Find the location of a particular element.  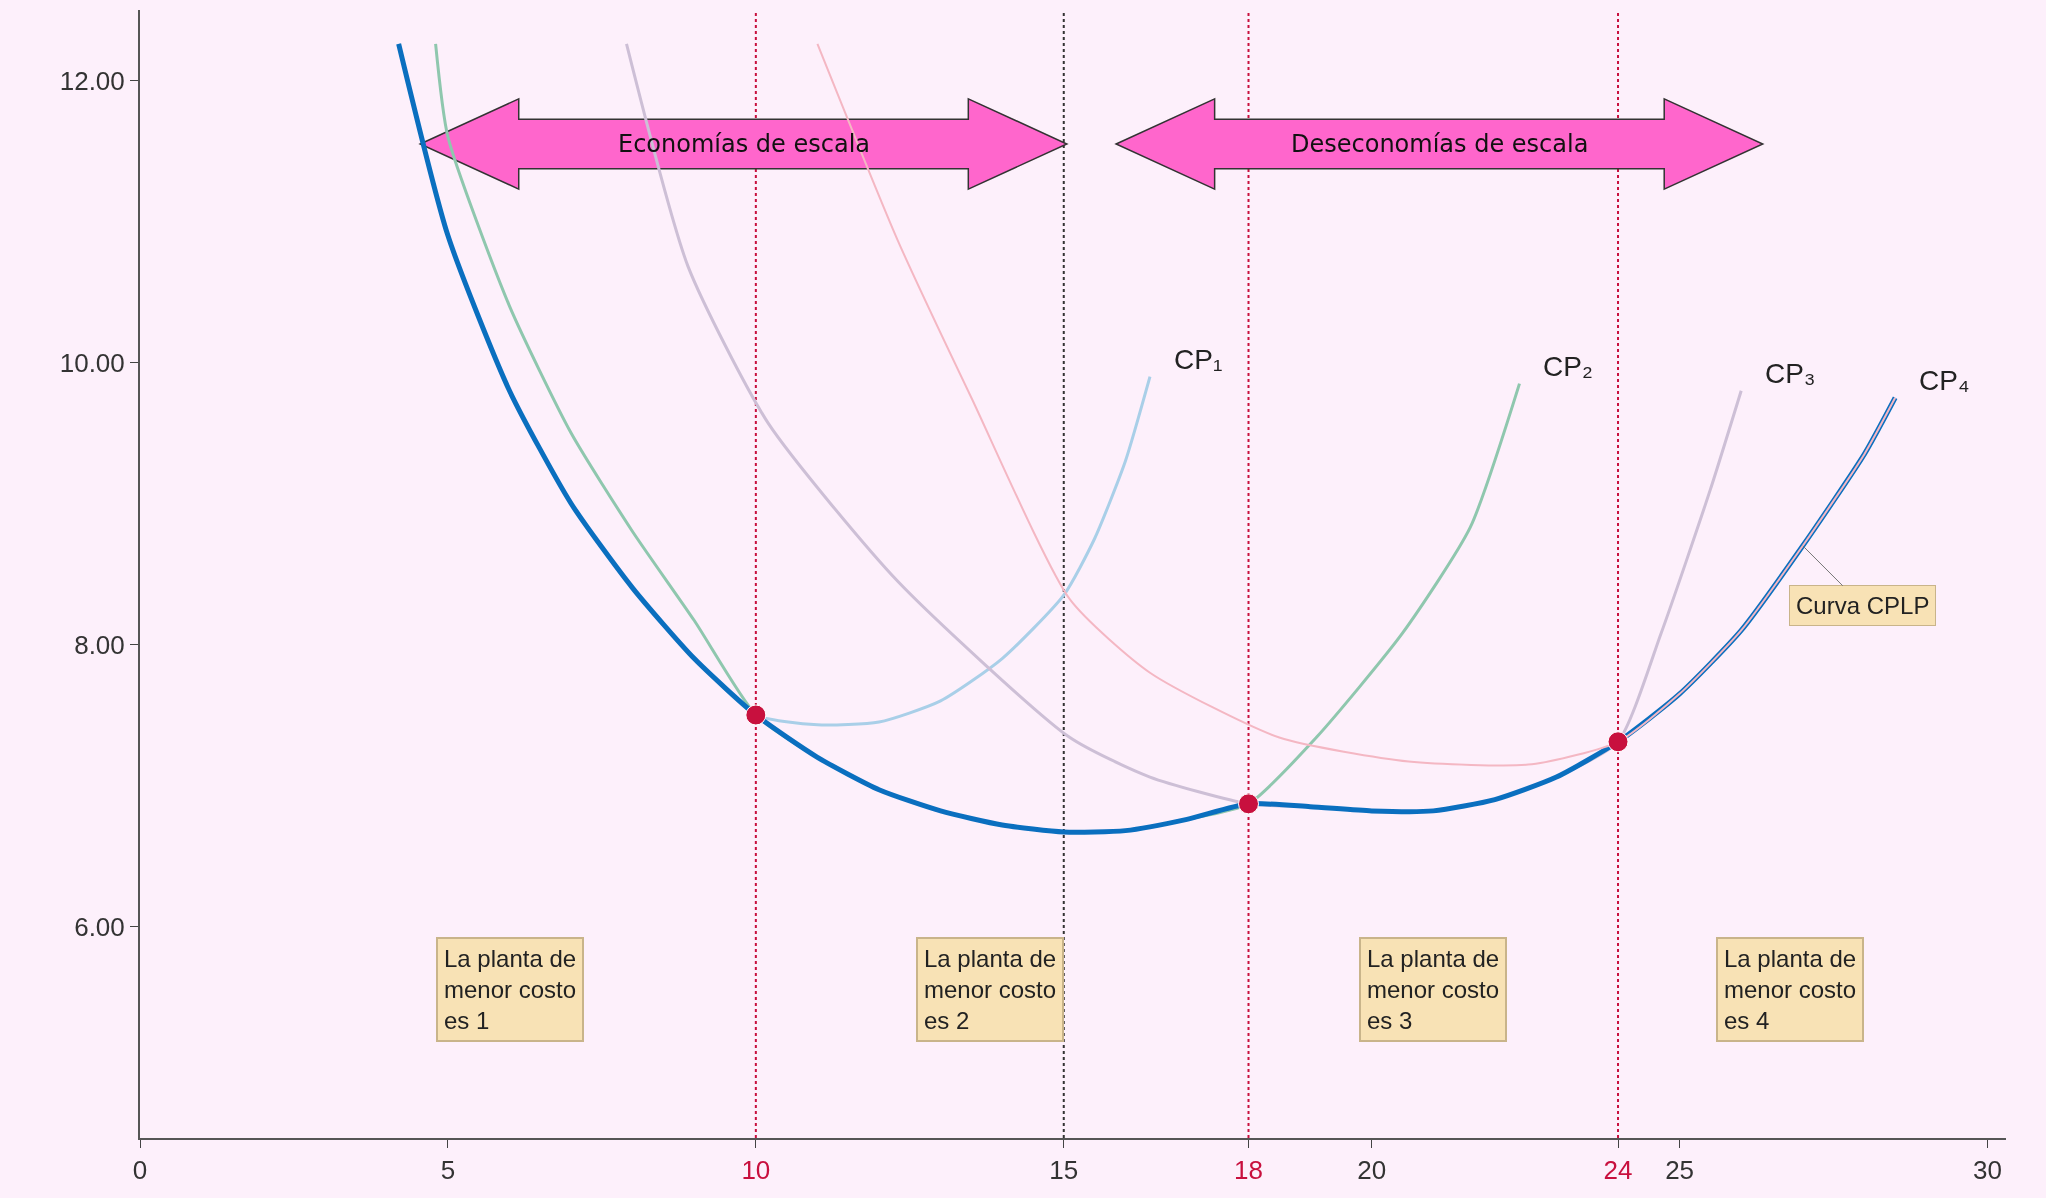

y-tick-label: 10.00 is located at coordinates (92, 362).